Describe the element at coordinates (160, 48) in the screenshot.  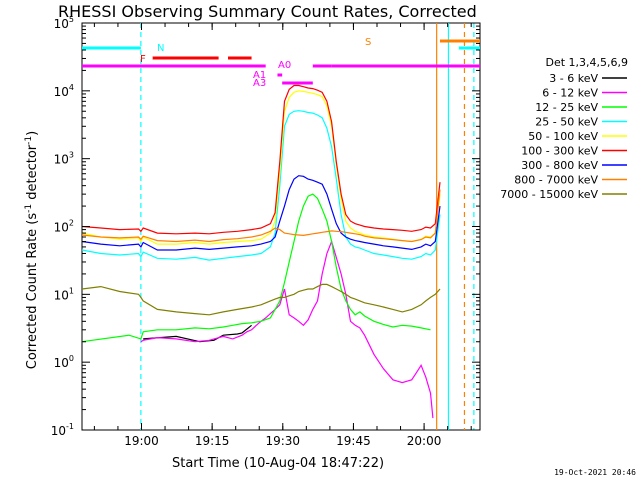
I see `status-bar-label: N` at that location.